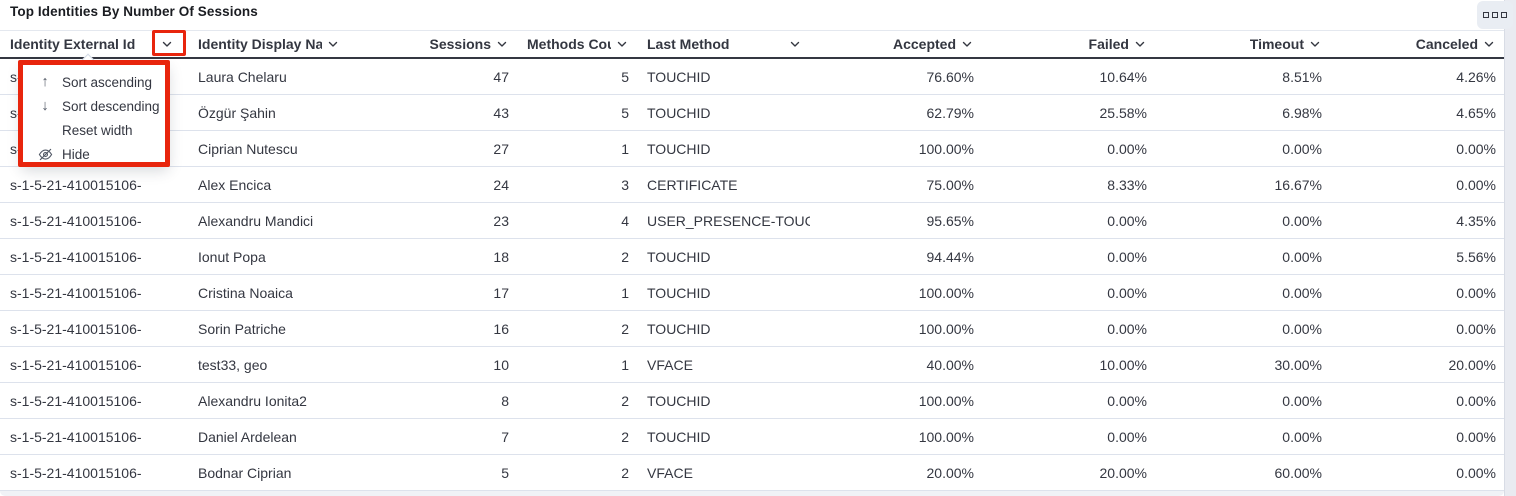 This screenshot has width=1516, height=496. Describe the element at coordinates (95, 106) in the screenshot. I see `menu-item-sort-descending: ↓ Sort descending` at that location.